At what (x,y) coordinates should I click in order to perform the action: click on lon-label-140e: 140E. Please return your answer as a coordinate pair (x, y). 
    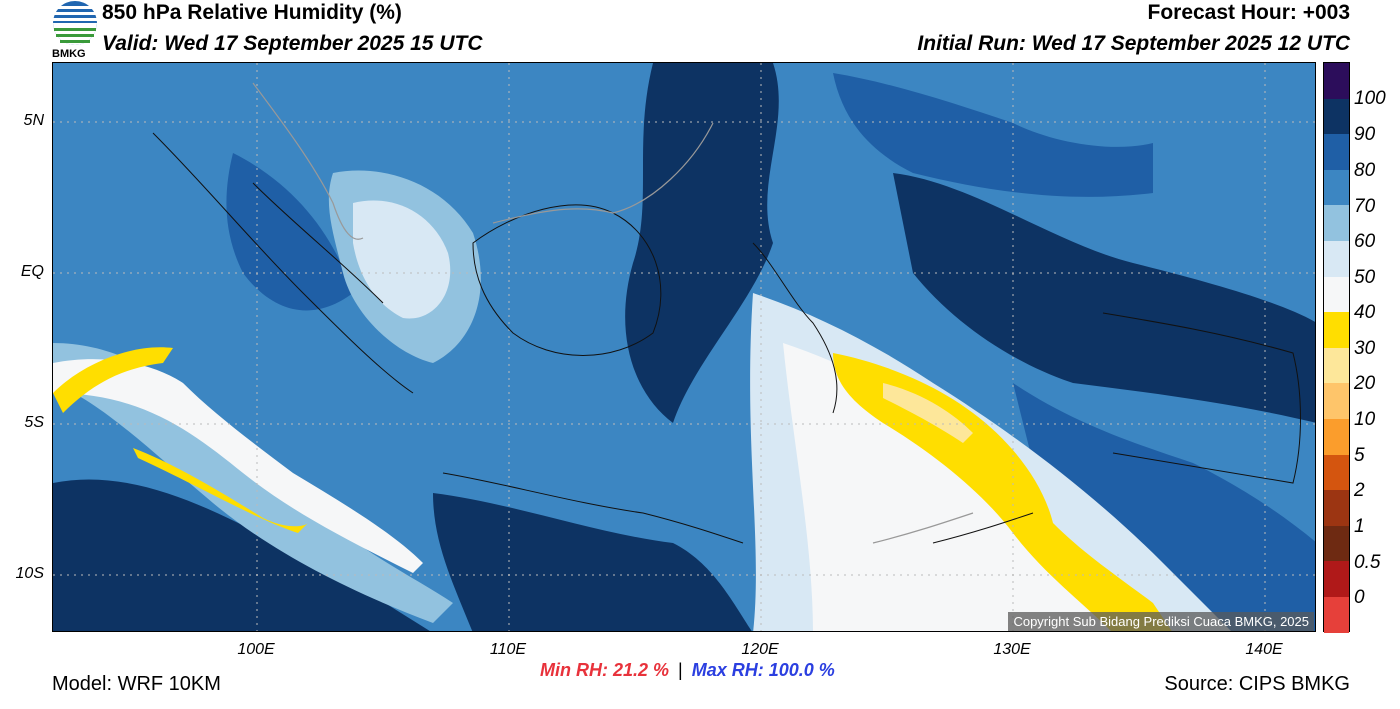
    Looking at the image, I should click on (1264, 649).